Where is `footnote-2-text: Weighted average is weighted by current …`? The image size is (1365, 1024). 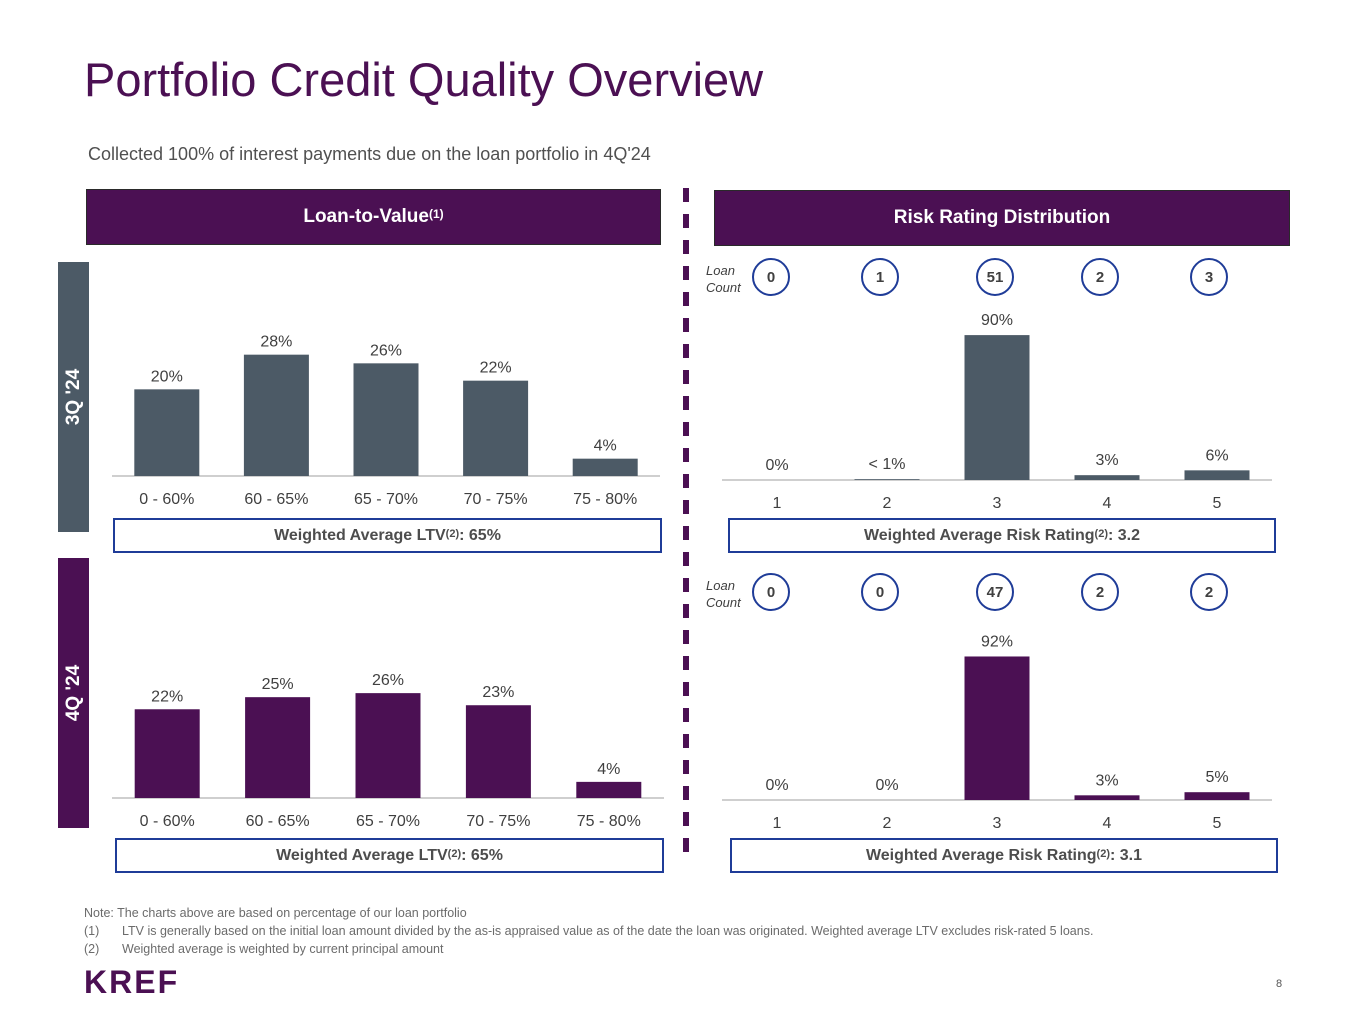 footnote-2-text: Weighted average is weighted by current … is located at coordinates (283, 949).